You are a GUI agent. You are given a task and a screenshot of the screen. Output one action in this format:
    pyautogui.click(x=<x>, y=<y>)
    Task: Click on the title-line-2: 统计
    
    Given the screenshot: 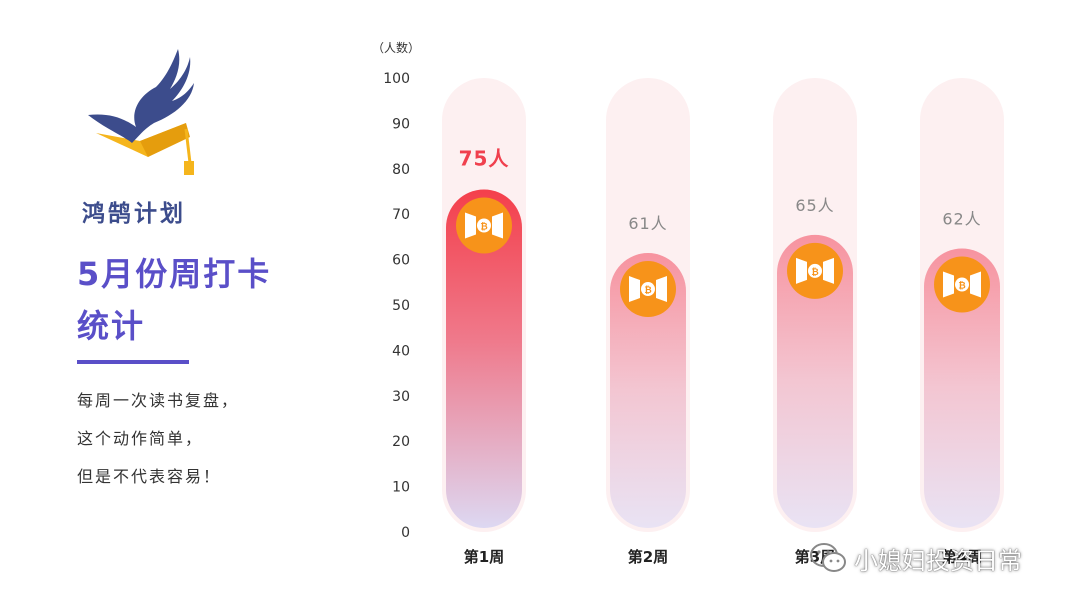 What is the action you would take?
    pyautogui.click(x=111, y=326)
    